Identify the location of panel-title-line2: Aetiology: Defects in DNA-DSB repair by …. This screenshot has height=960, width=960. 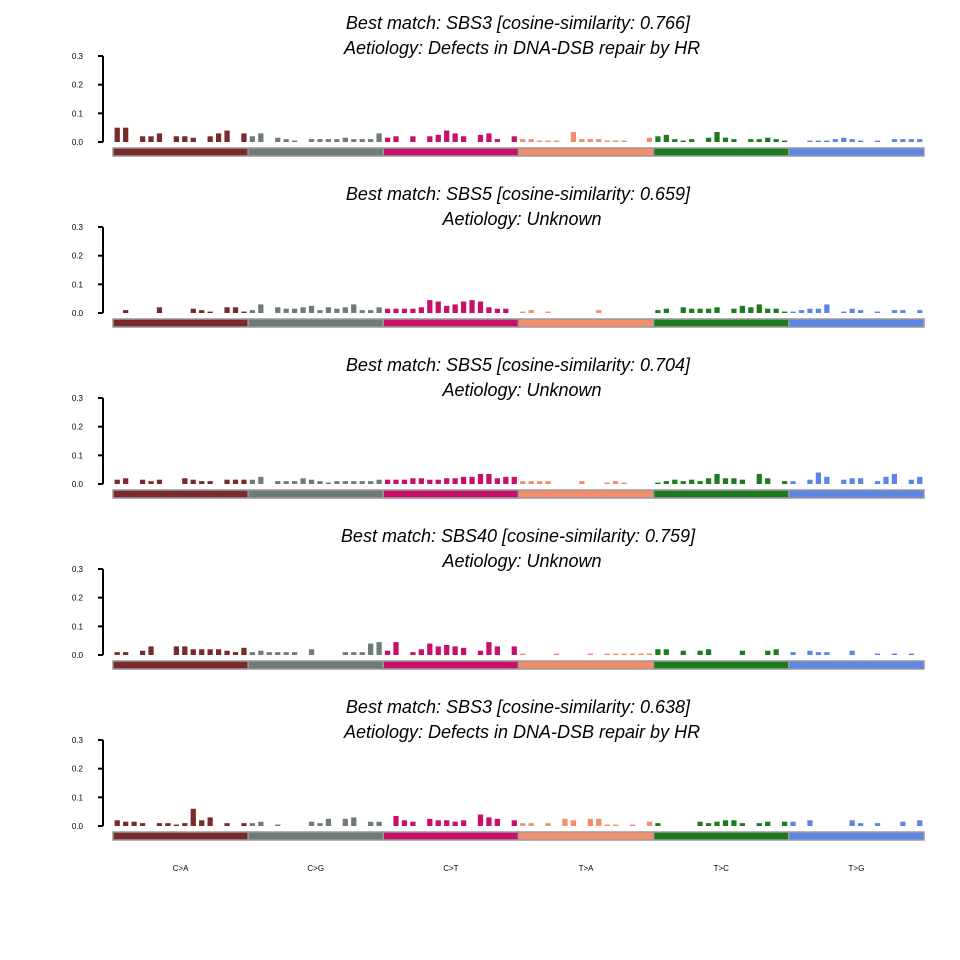
(521, 732).